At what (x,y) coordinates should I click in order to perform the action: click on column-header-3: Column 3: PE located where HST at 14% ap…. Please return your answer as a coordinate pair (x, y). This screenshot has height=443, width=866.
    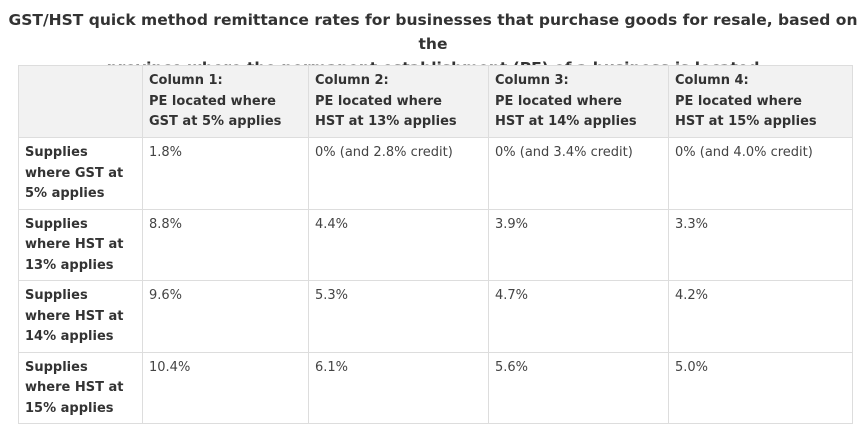
    Looking at the image, I should click on (578, 101).